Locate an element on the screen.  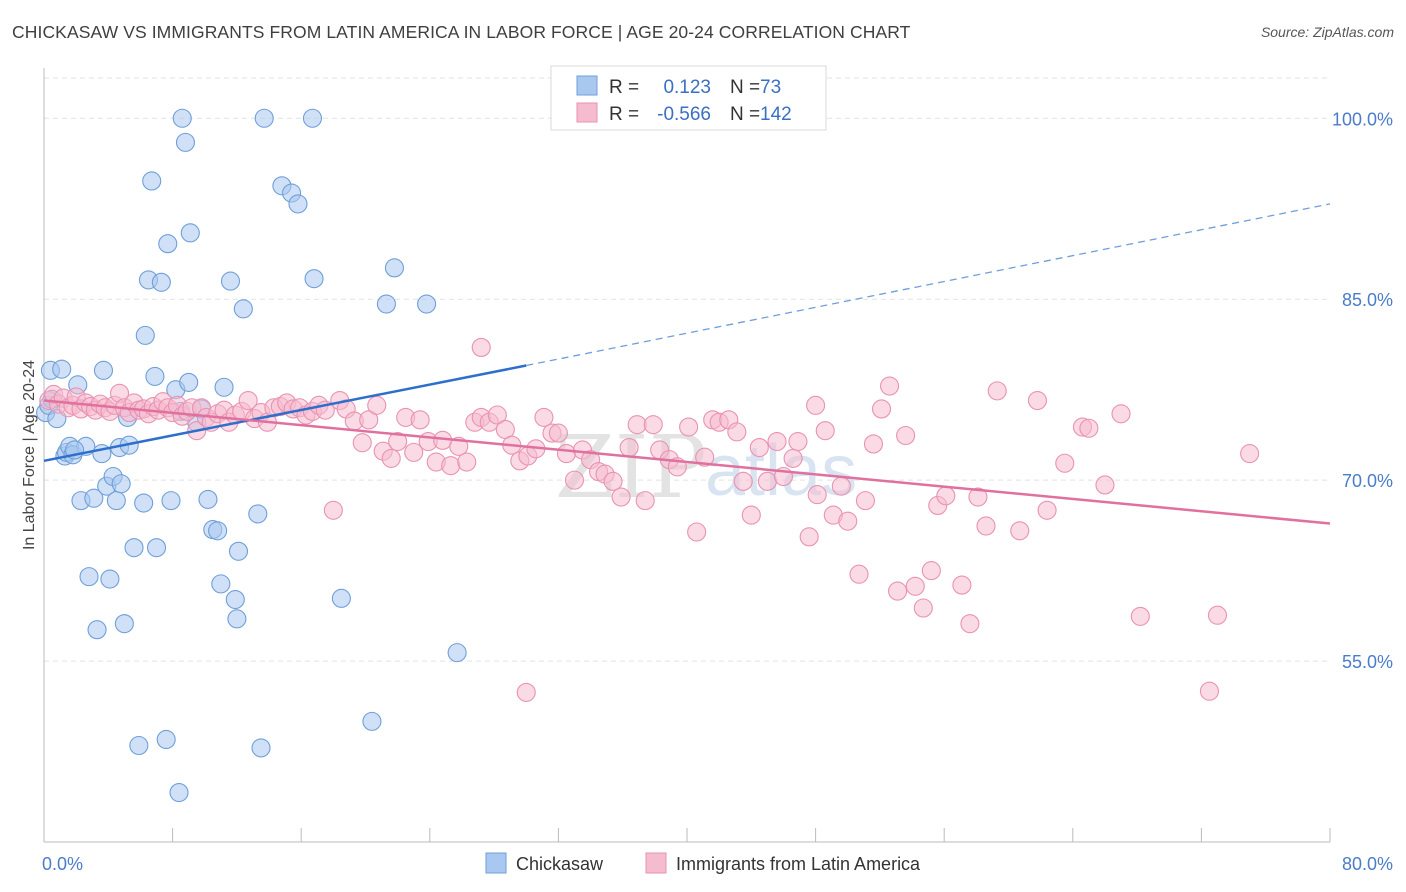
legend-r-label-2: R = is located at coordinates (624, 114).